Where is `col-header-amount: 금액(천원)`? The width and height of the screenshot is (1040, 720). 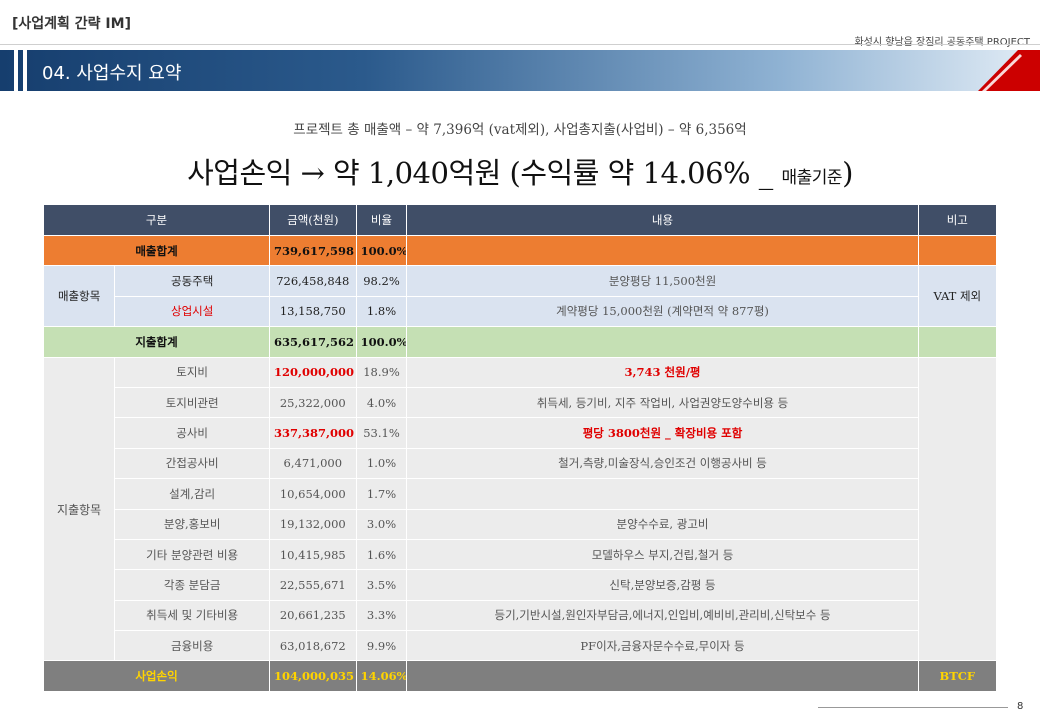
col-header-amount: 금액(천원) is located at coordinates (313, 220).